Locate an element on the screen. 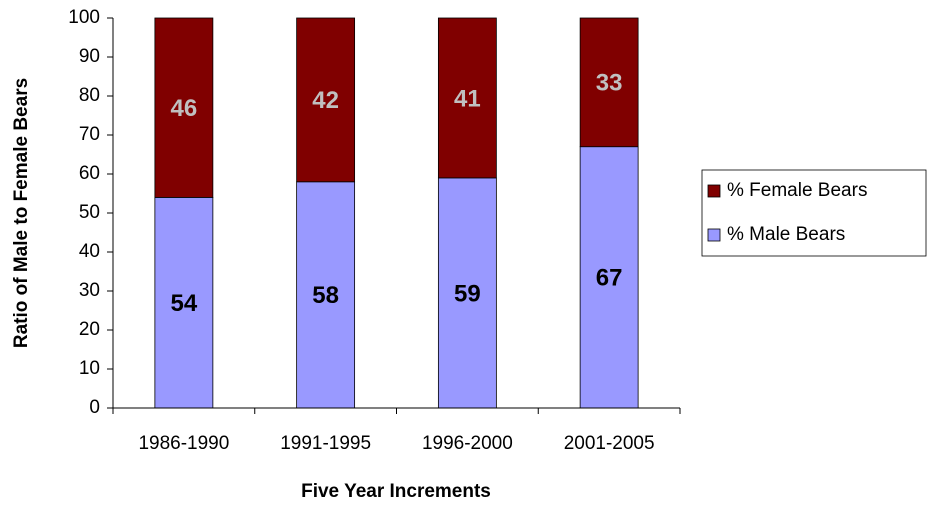 This screenshot has width=927, height=506. y-tick-label: 100 is located at coordinates (84, 17).